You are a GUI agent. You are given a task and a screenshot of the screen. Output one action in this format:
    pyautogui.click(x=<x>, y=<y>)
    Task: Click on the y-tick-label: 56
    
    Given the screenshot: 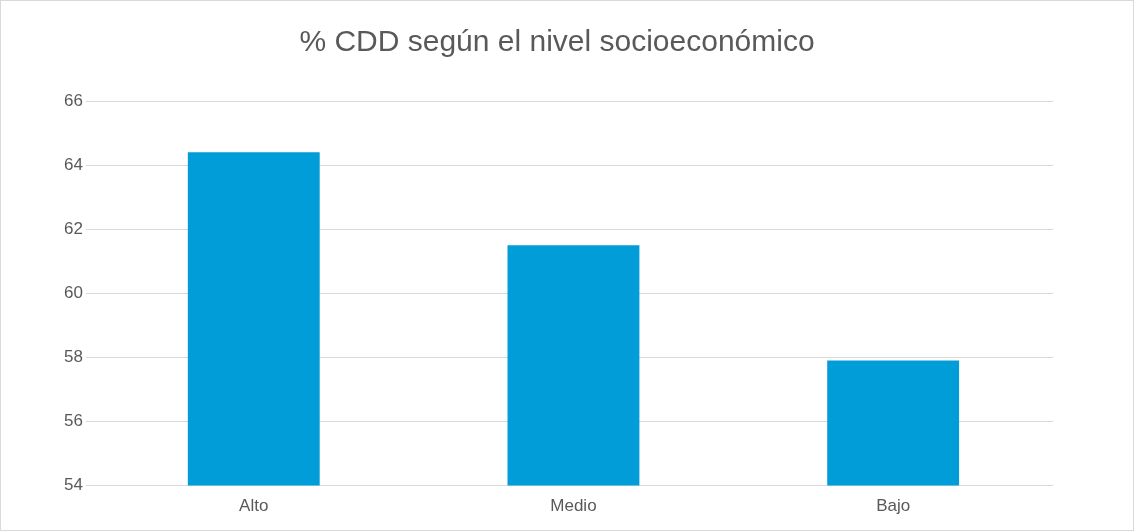 What is the action you would take?
    pyautogui.click(x=73, y=421)
    